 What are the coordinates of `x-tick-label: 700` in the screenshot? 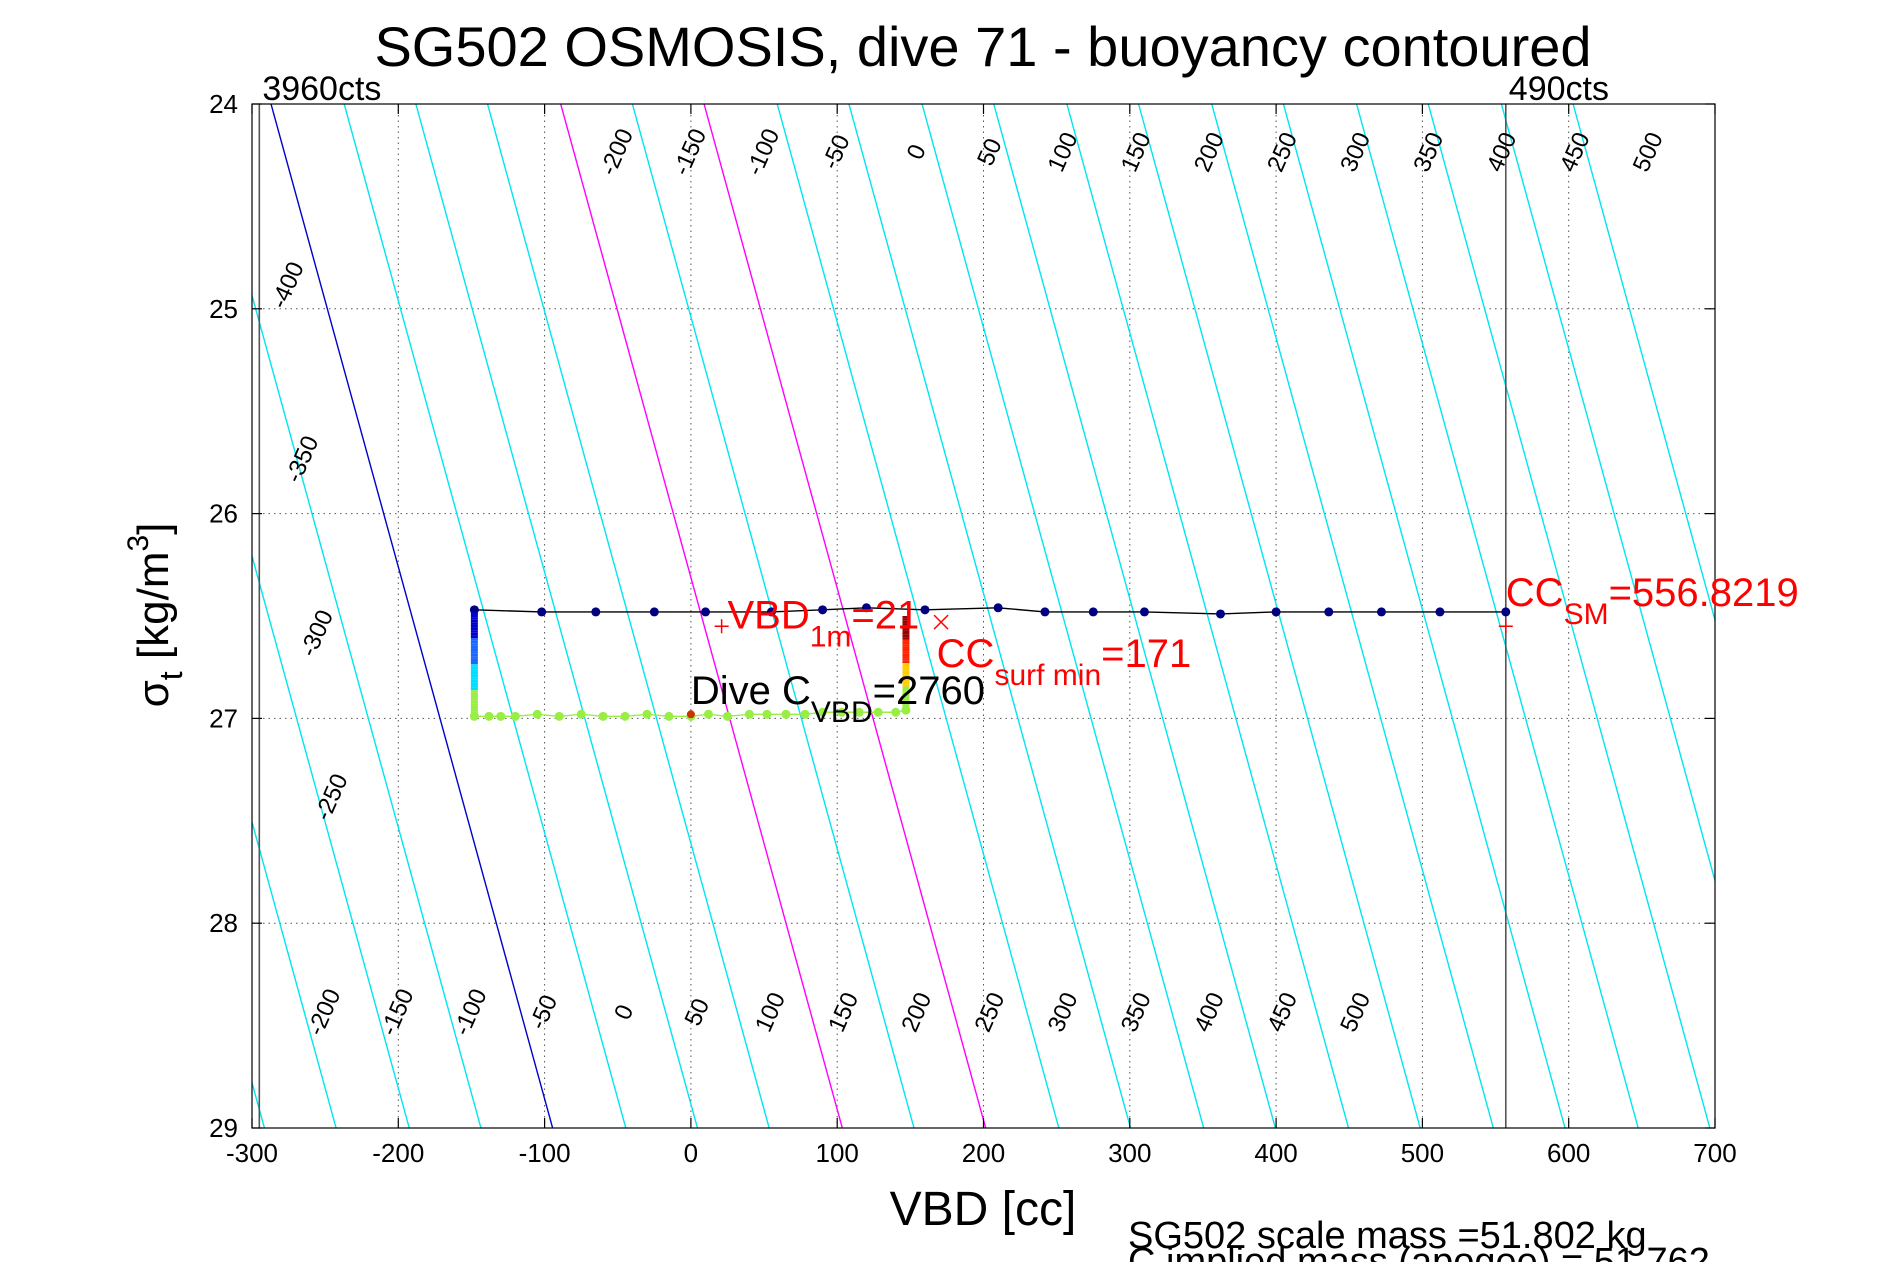 It's located at (1714, 1153).